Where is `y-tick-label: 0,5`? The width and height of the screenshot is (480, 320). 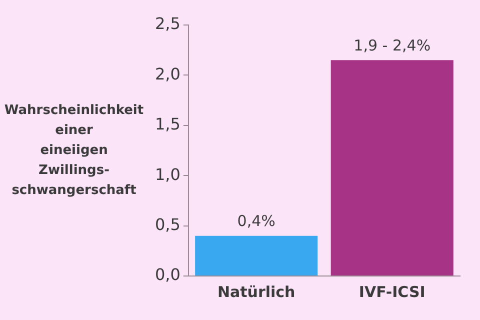
y-tick-label: 0,5 is located at coordinates (167, 224).